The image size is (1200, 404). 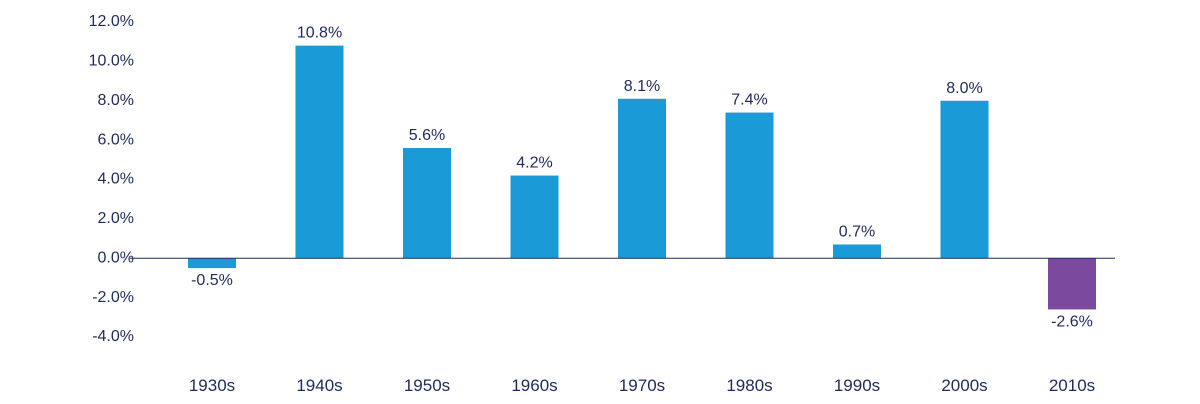 I want to click on x-tick-label: 1980s, so click(x=749, y=385).